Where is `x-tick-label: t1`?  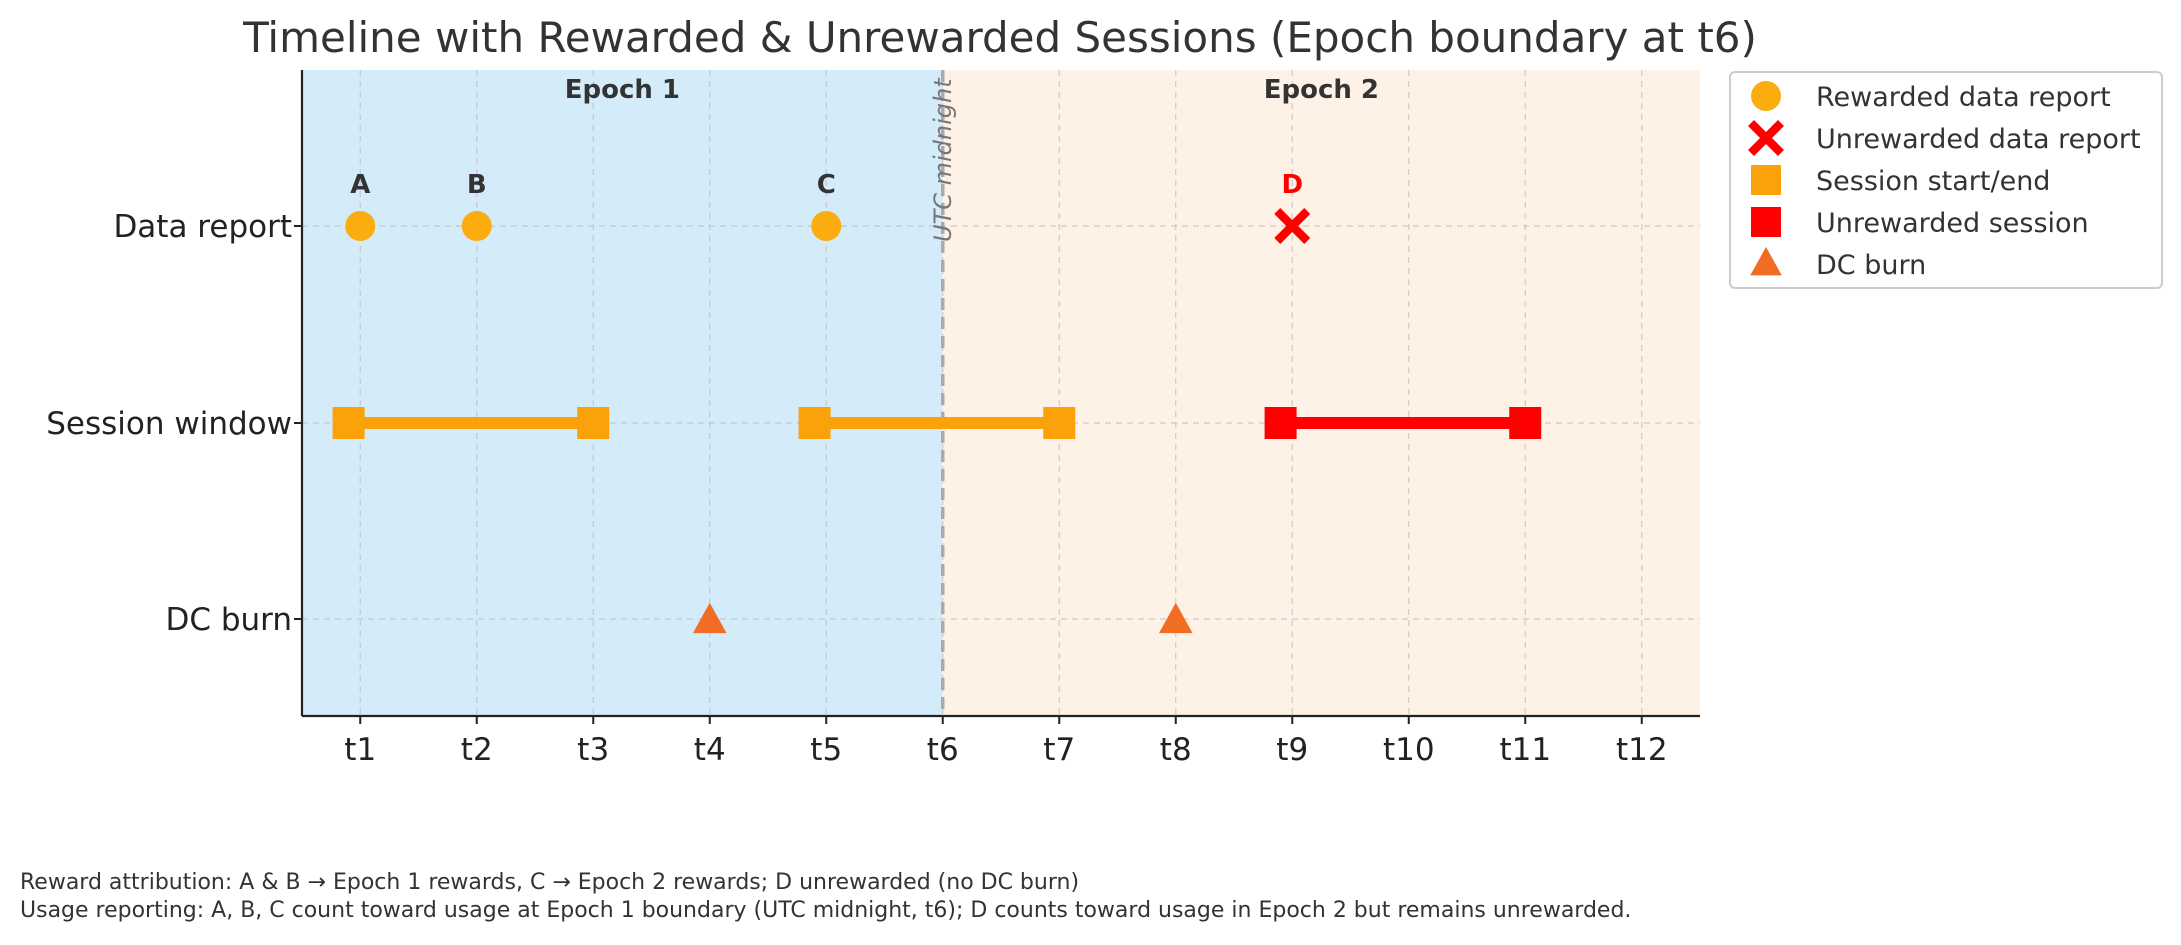
x-tick-label: t1 is located at coordinates (360, 750).